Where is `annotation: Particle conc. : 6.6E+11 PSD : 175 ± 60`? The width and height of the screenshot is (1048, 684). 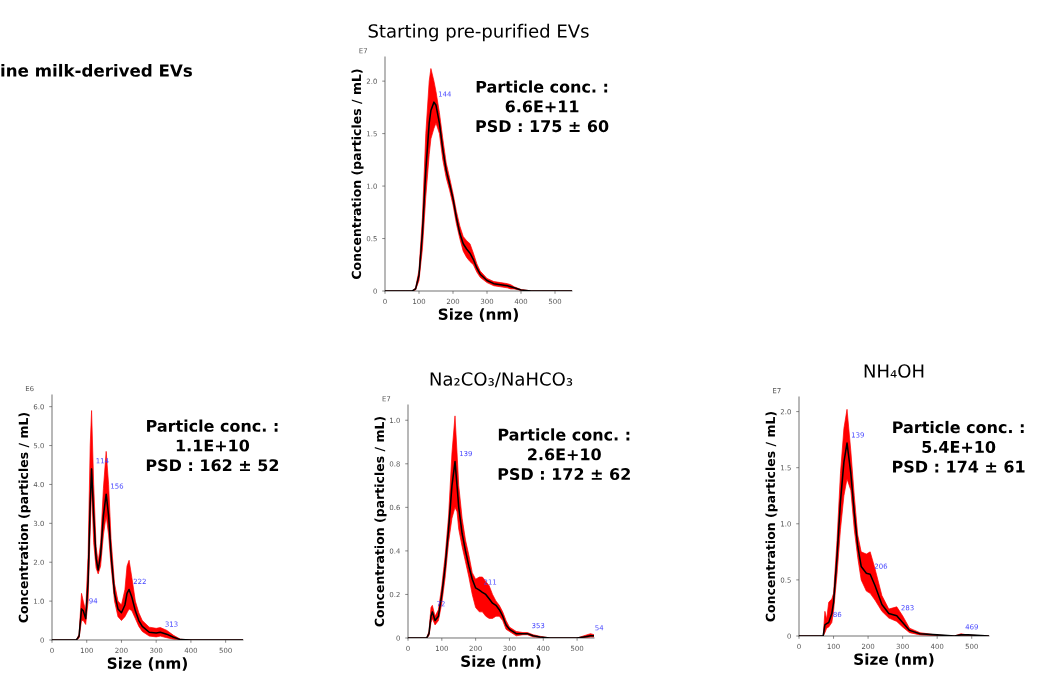
annotation: Particle conc. : 6.6E+11 PSD : 175 ± 60 is located at coordinates (542, 106).